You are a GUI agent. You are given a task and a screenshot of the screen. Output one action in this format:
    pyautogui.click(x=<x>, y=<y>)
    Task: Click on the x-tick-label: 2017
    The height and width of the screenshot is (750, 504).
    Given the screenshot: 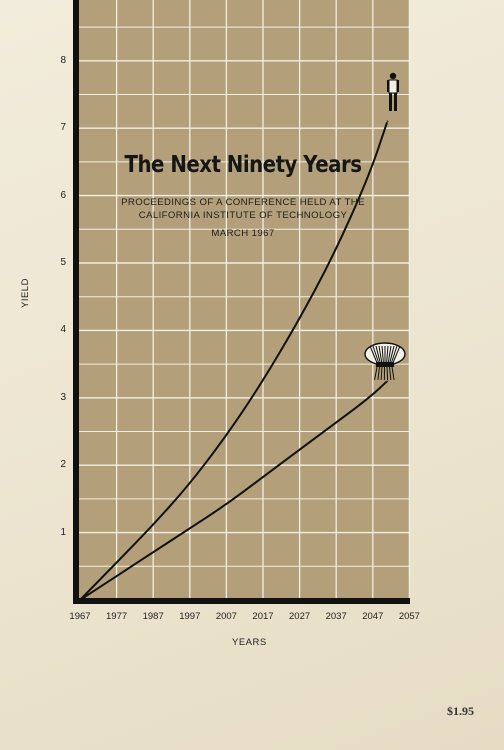 What is the action you would take?
    pyautogui.click(x=263, y=616)
    